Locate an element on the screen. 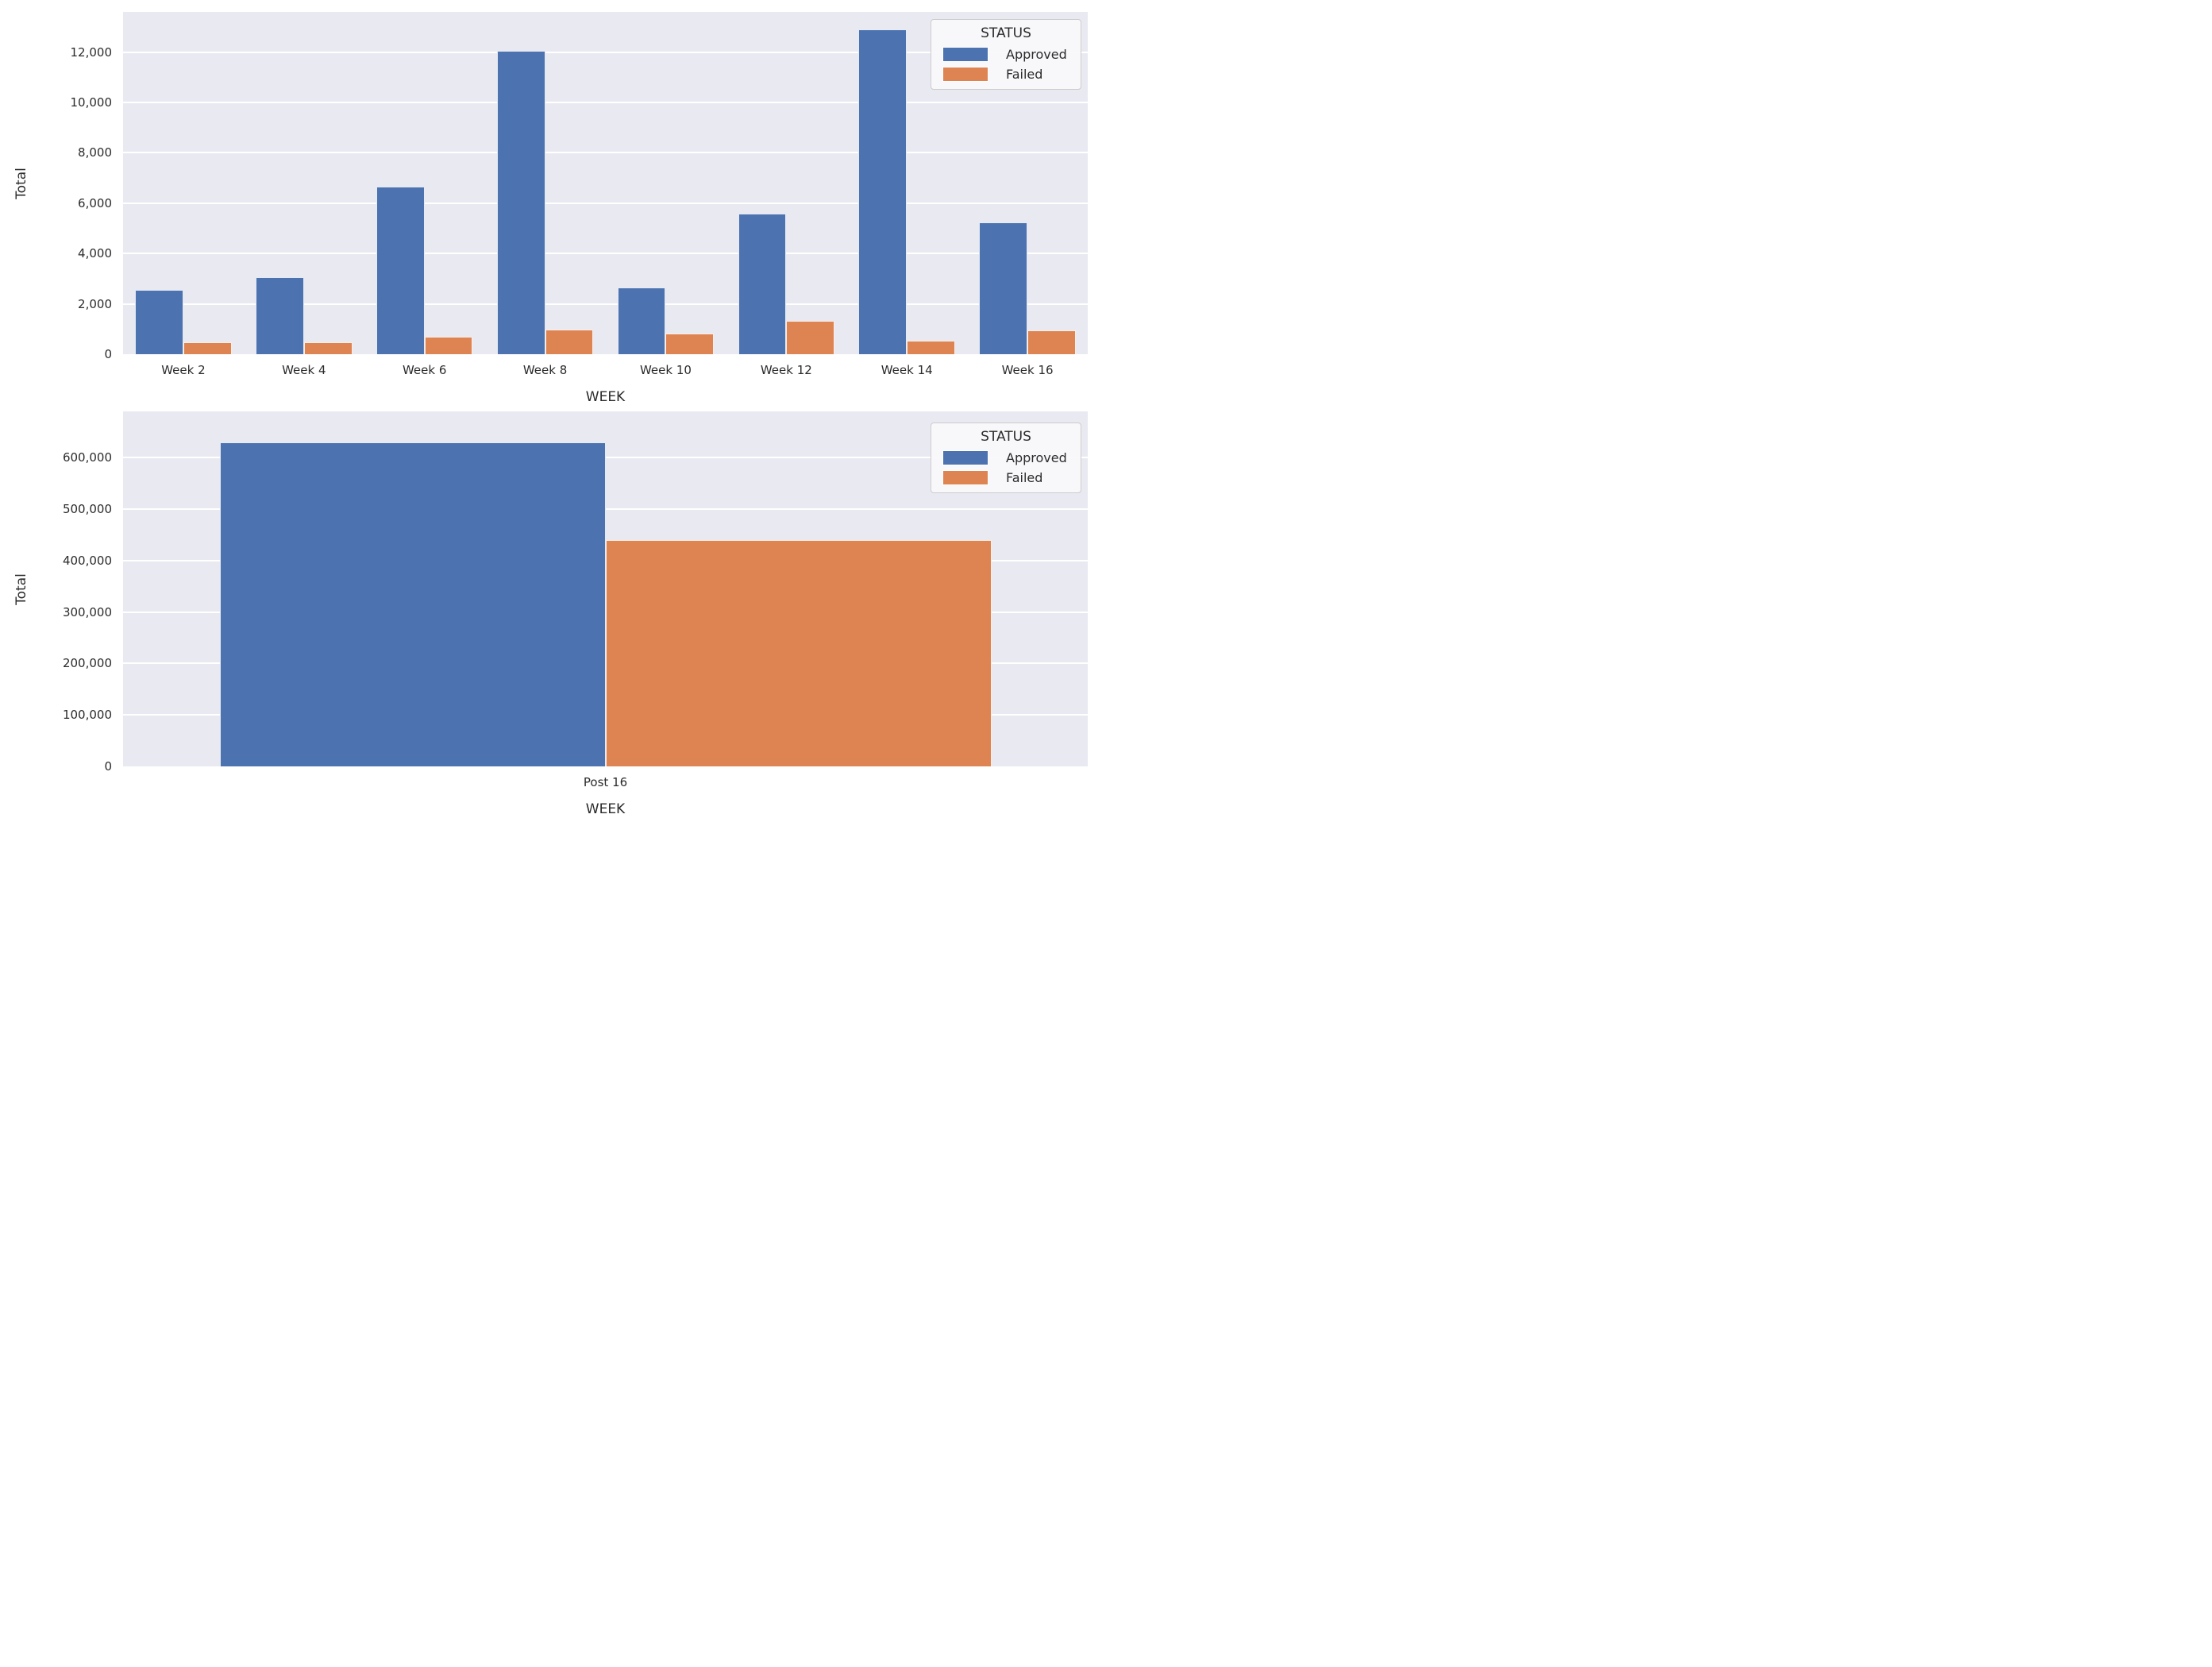 Image resolution: width=2212 pixels, height=1667 pixels. y-tick-label-300000: 300,000 is located at coordinates (87, 611).